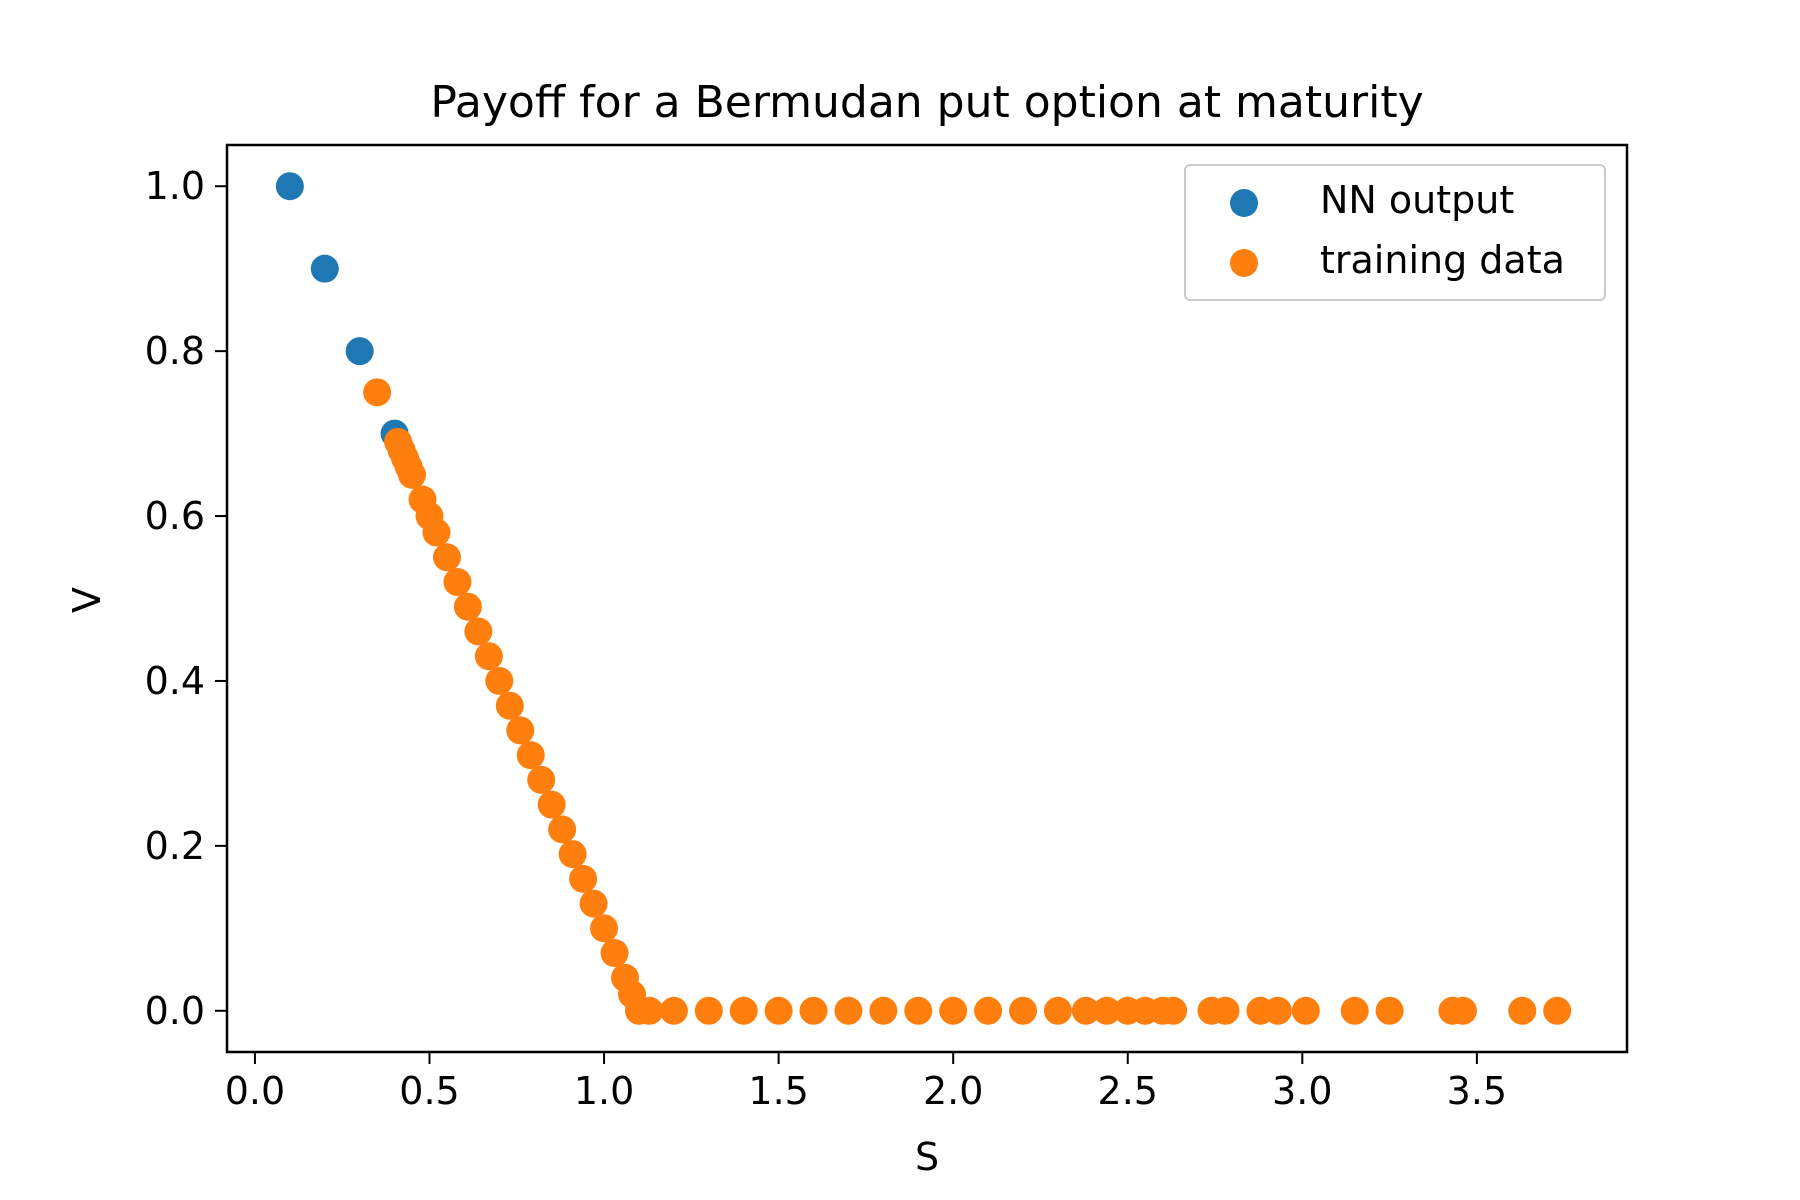 This screenshot has width=1800, height=1200. What do you see at coordinates (175, 186) in the screenshot?
I see `y-tick-label: 1.0` at bounding box center [175, 186].